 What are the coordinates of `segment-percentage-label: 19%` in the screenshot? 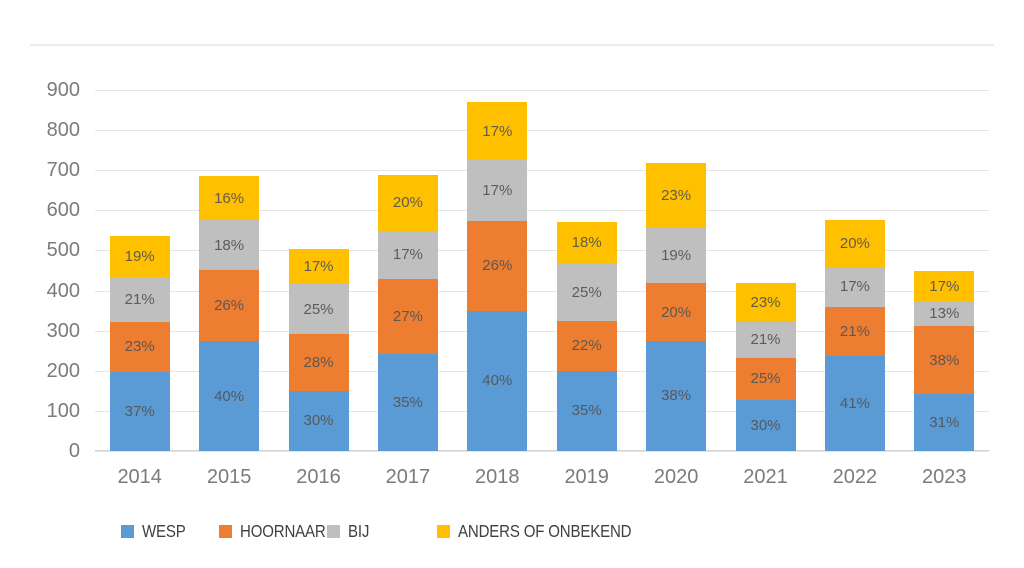 It's located at (139, 257).